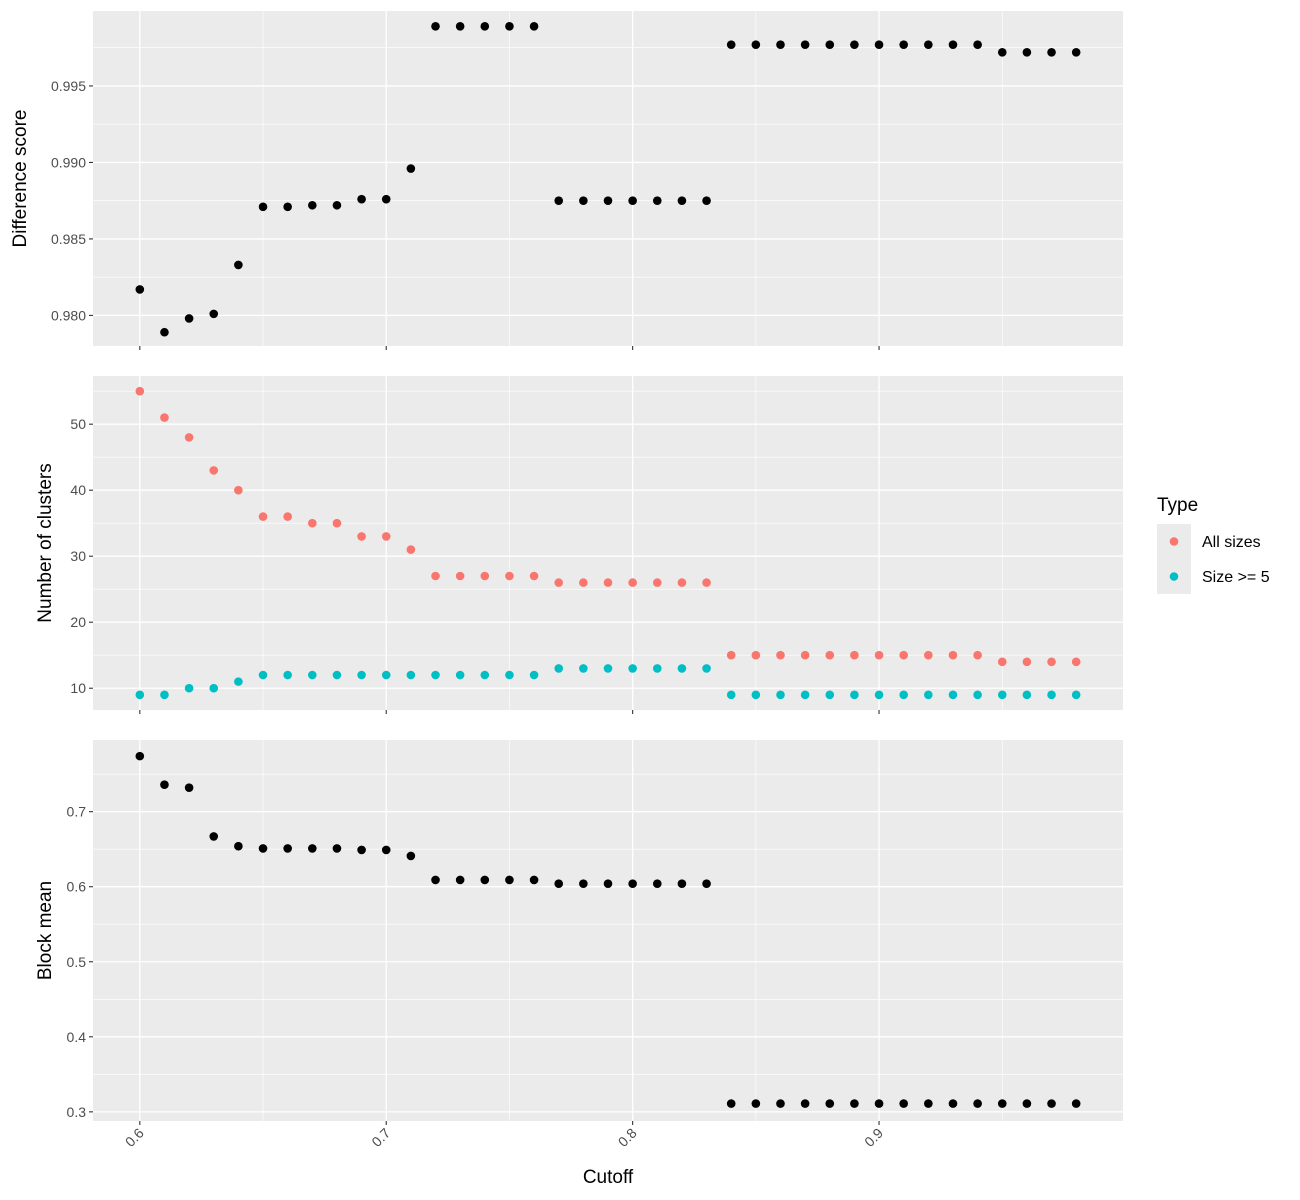 This screenshot has width=1300, height=1200. Describe the element at coordinates (68, 162) in the screenshot. I see `y-tick-label: 0.990` at that location.